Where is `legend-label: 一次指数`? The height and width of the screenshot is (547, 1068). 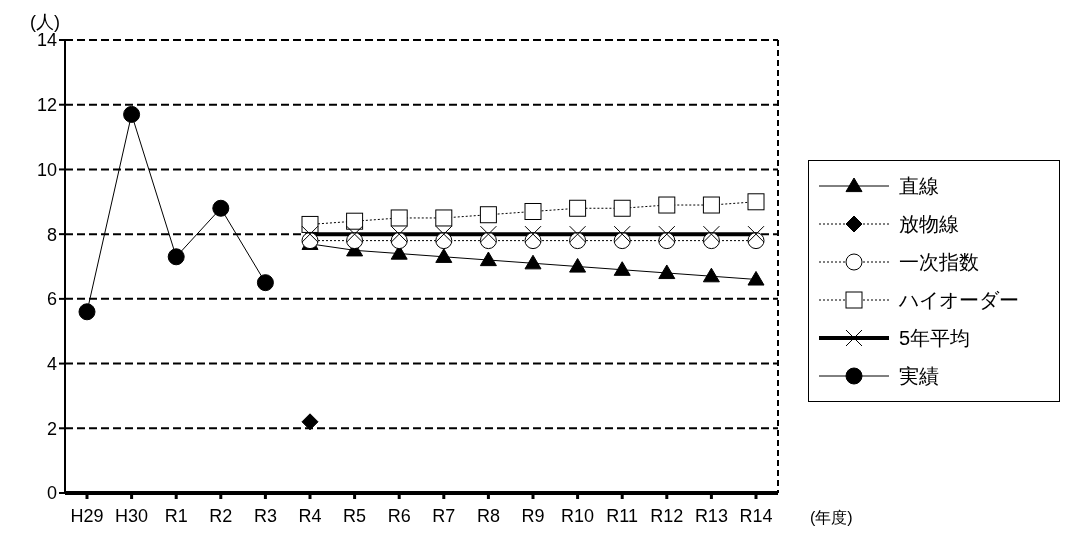 legend-label: 一次指数 is located at coordinates (939, 262).